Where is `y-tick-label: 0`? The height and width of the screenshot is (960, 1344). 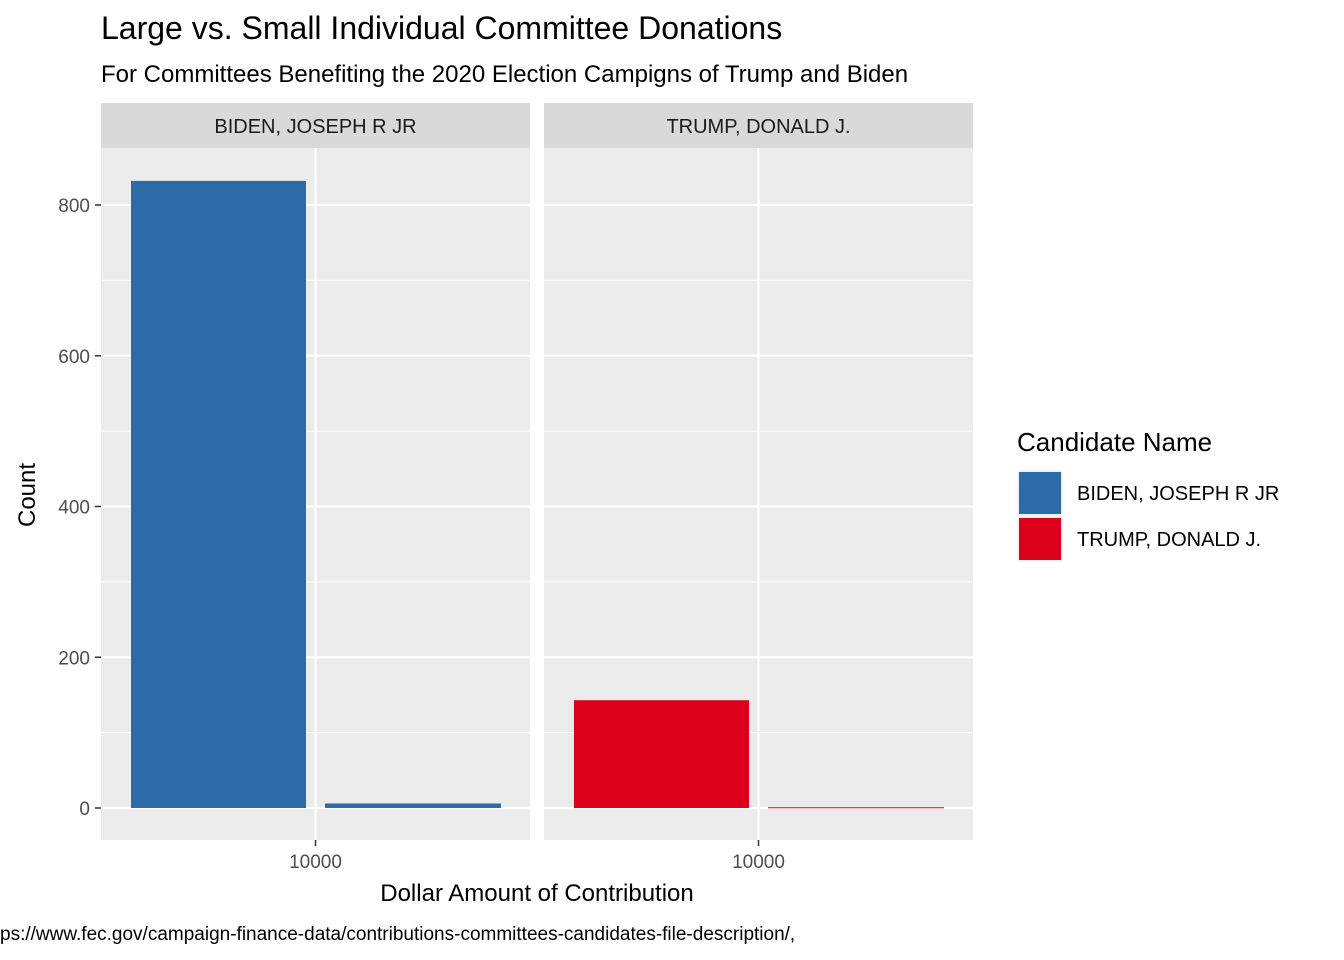
y-tick-label: 0 is located at coordinates (84, 809).